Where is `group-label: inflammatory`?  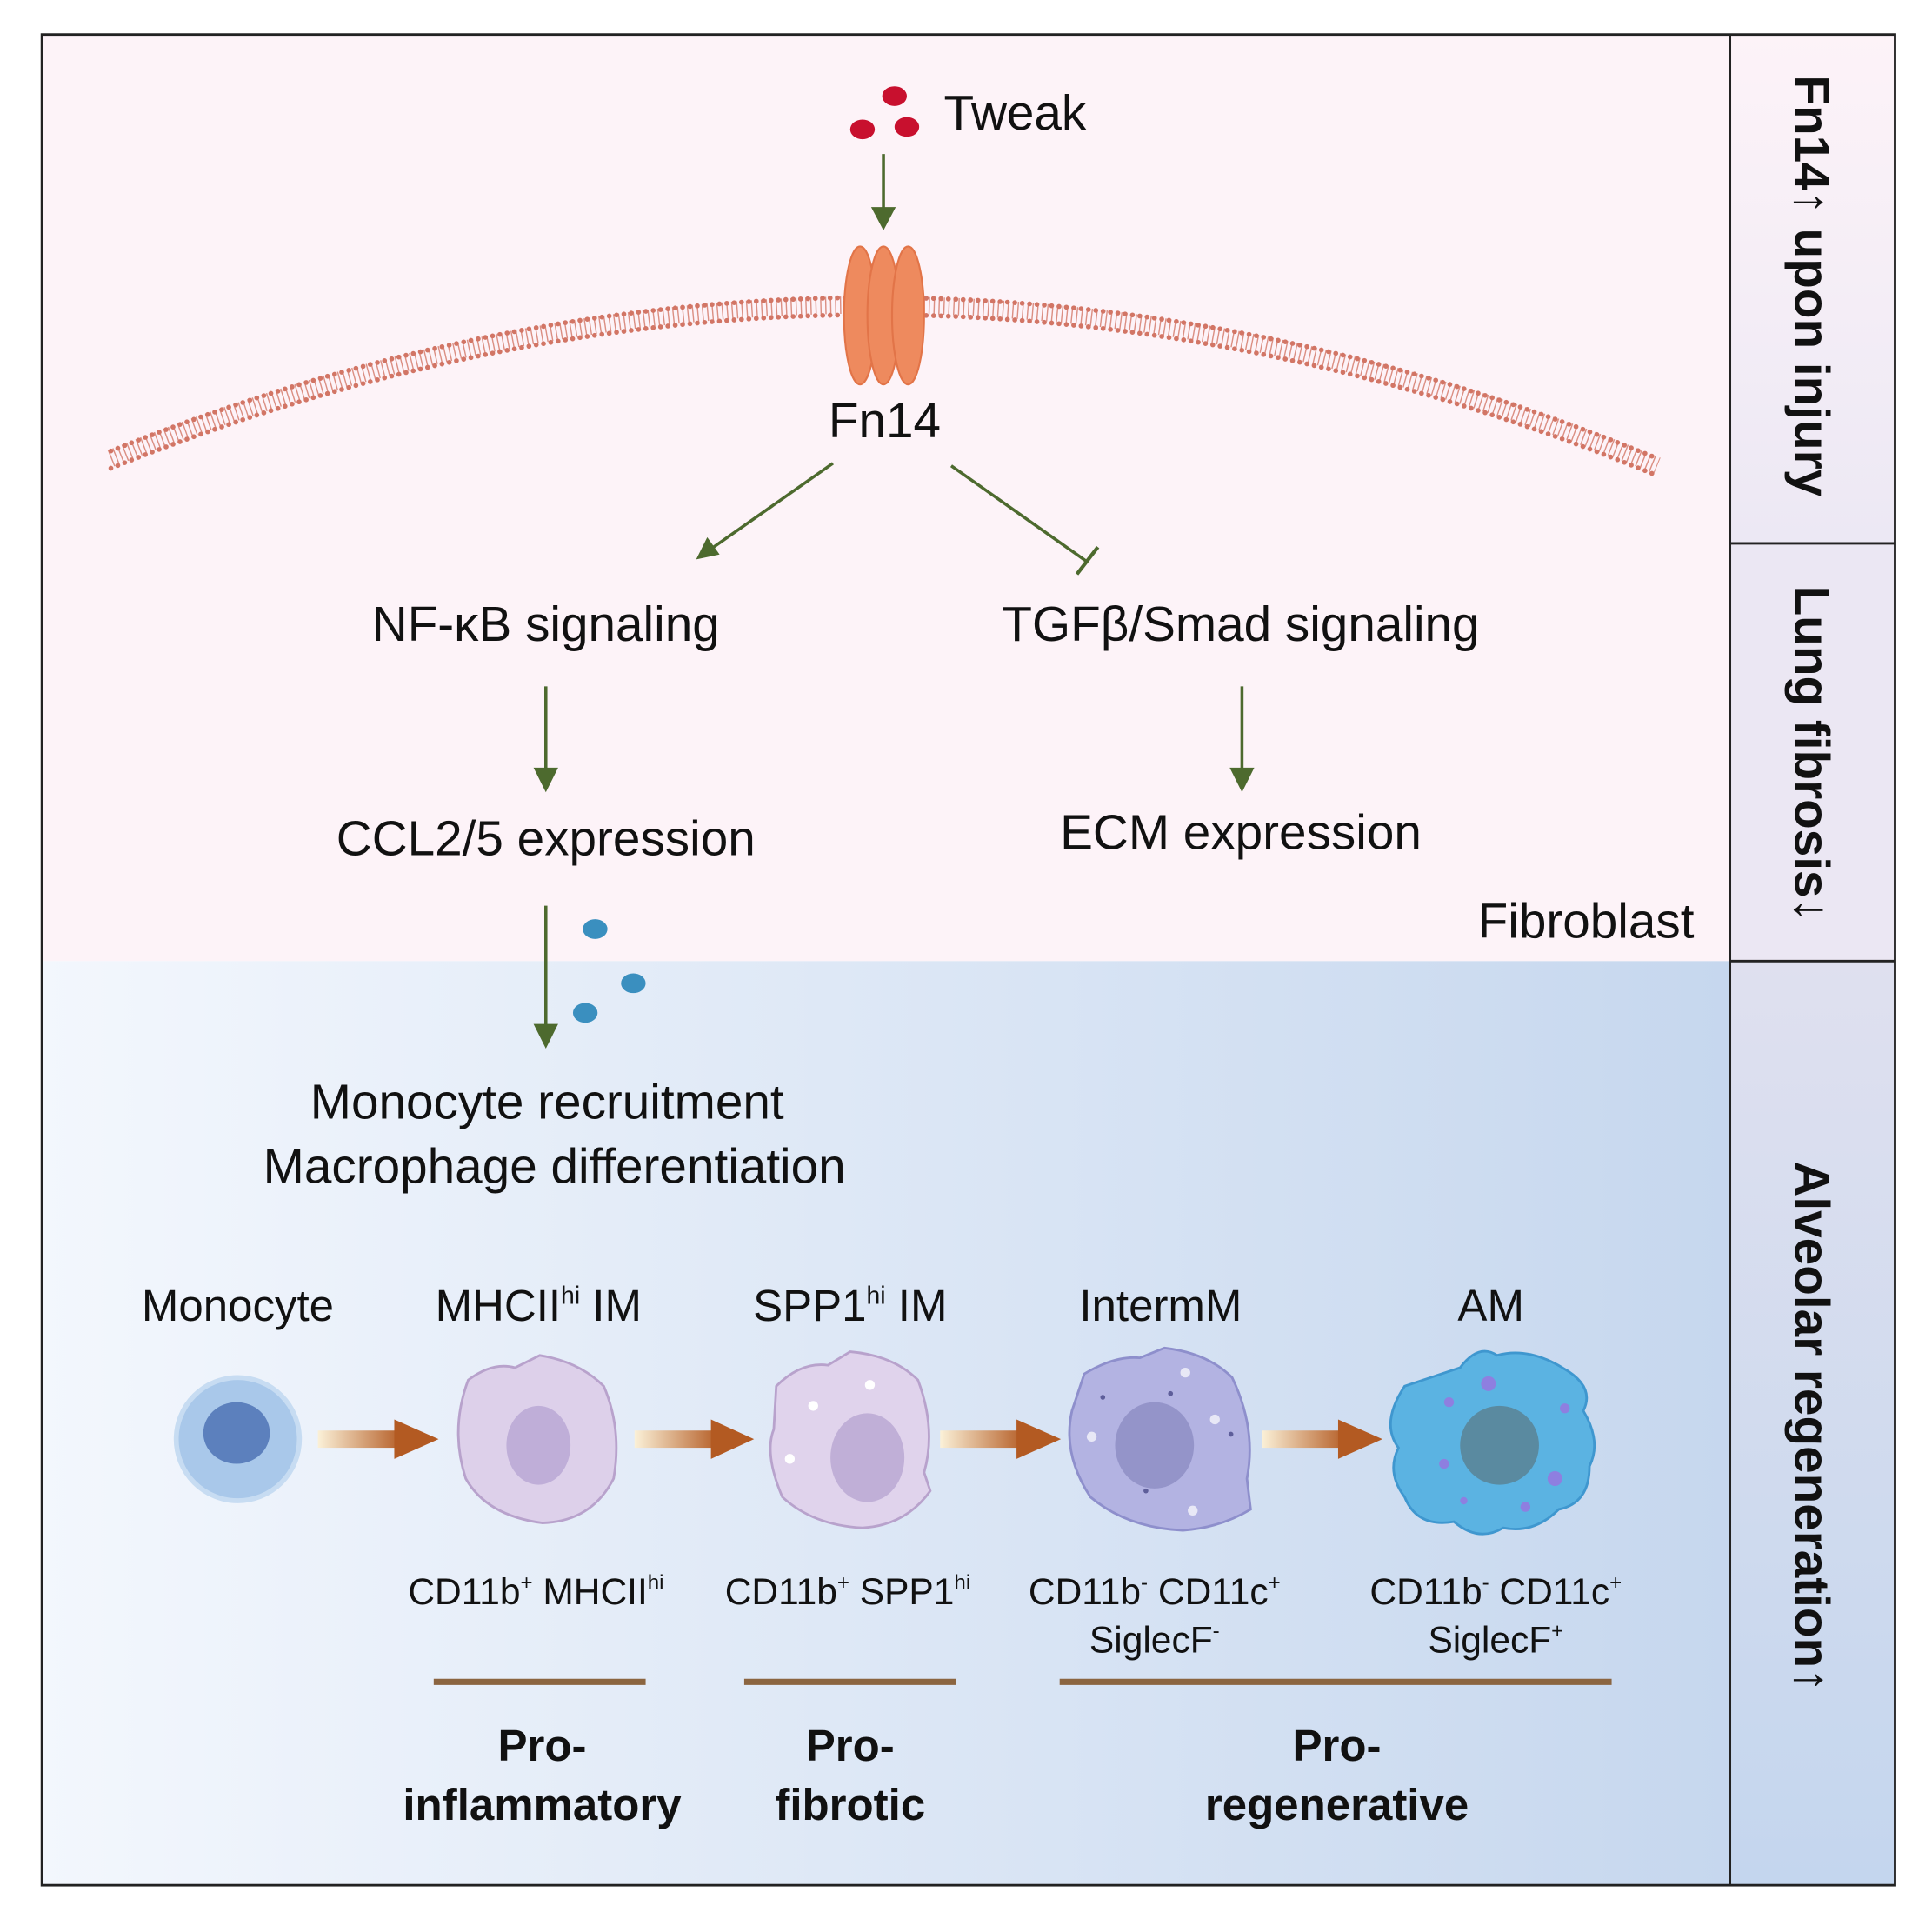 group-label: inflammatory is located at coordinates (542, 1804).